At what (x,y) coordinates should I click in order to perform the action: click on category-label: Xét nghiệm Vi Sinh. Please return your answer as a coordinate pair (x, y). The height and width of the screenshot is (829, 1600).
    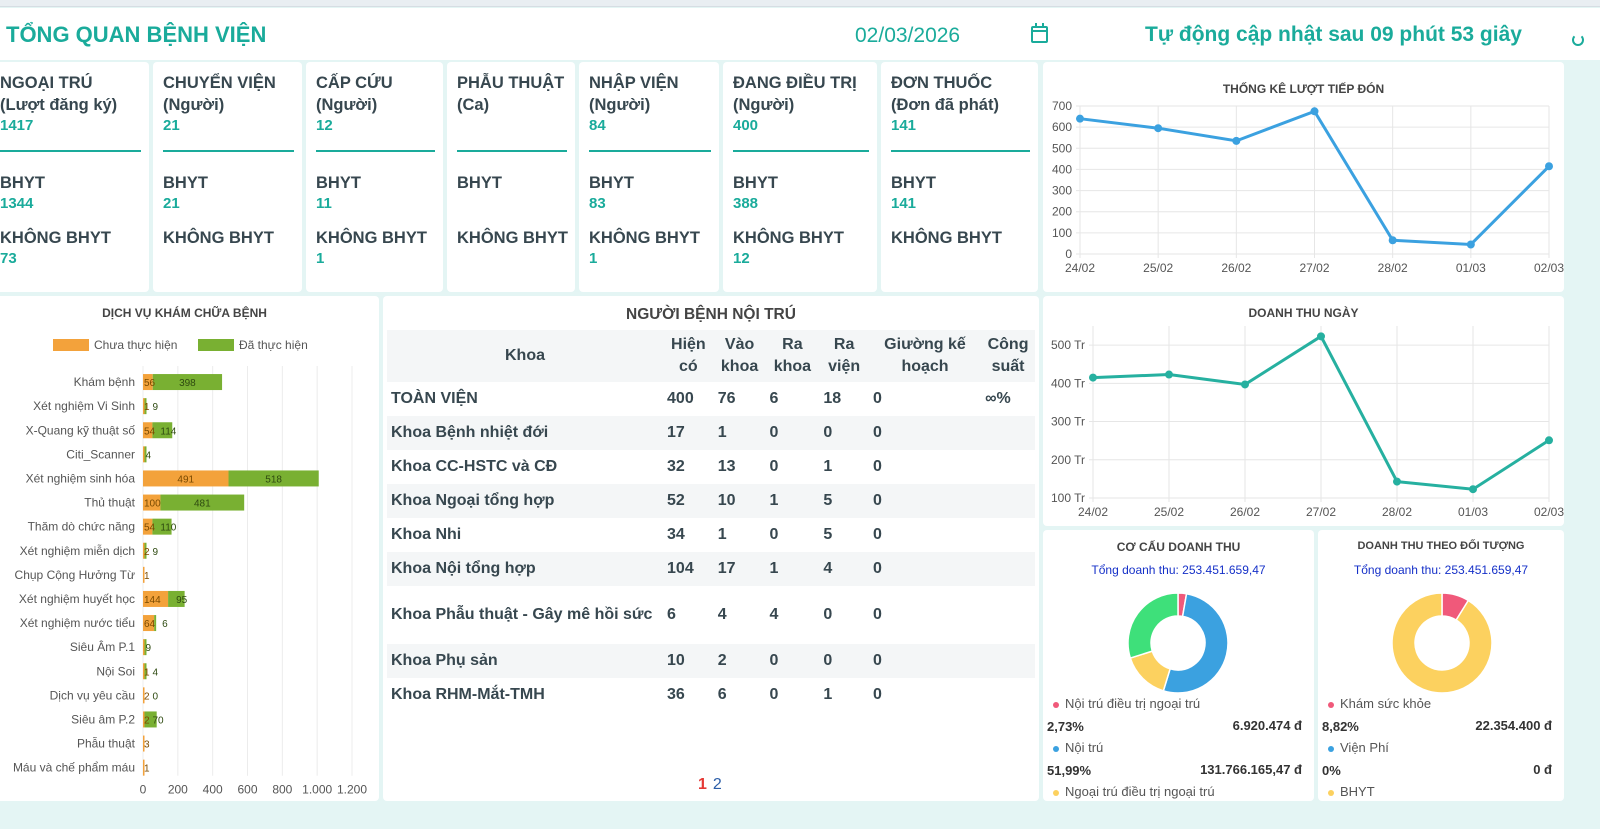
    Looking at the image, I should click on (84, 406).